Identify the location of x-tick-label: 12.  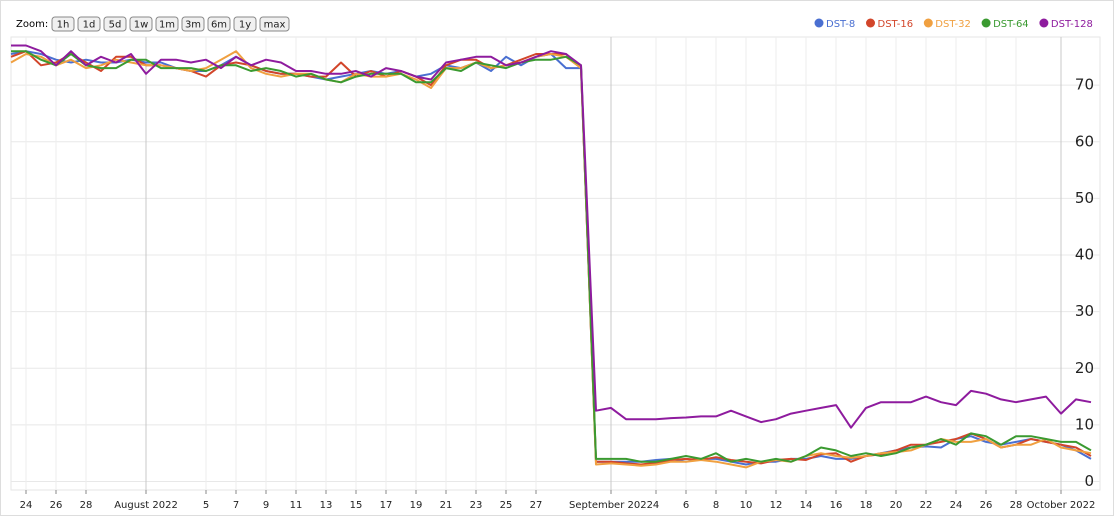
(776, 505).